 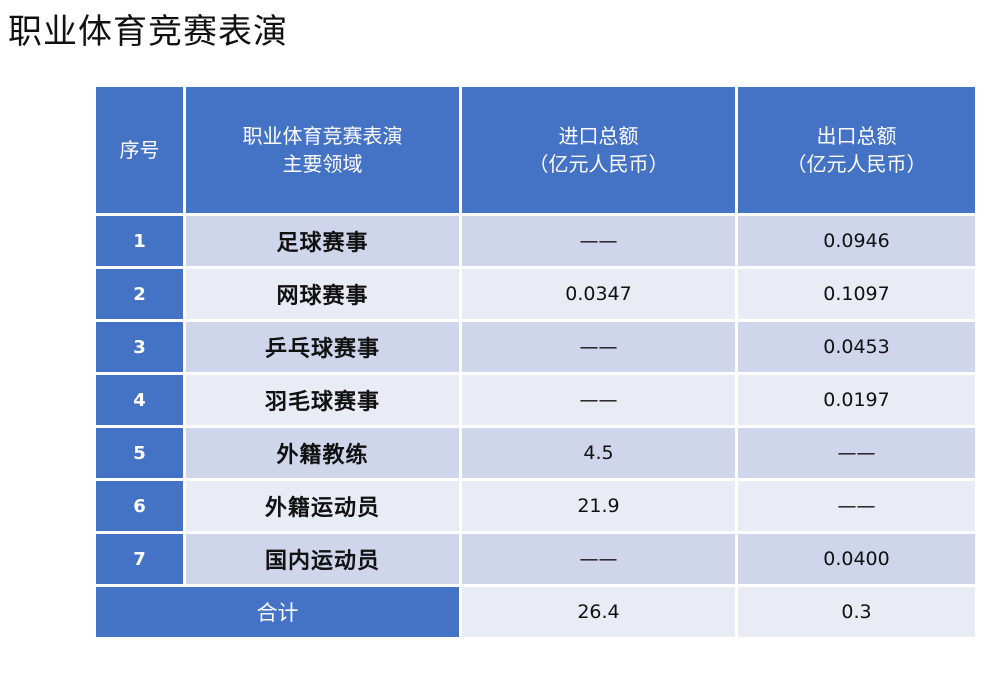 I want to click on table-row: 4 羽毛球赛事 —— 0.0197, so click(x=535, y=400).